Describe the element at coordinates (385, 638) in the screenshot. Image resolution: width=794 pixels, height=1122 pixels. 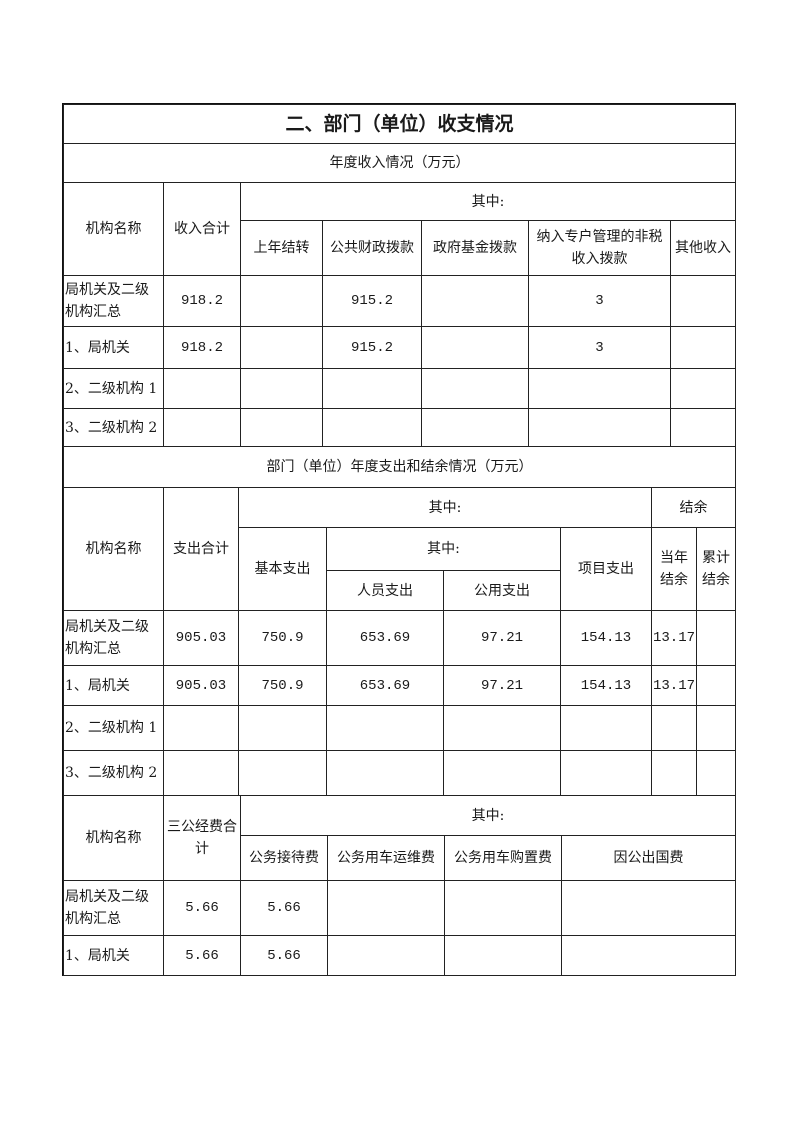
I see `expense-personnel: 653.69` at that location.